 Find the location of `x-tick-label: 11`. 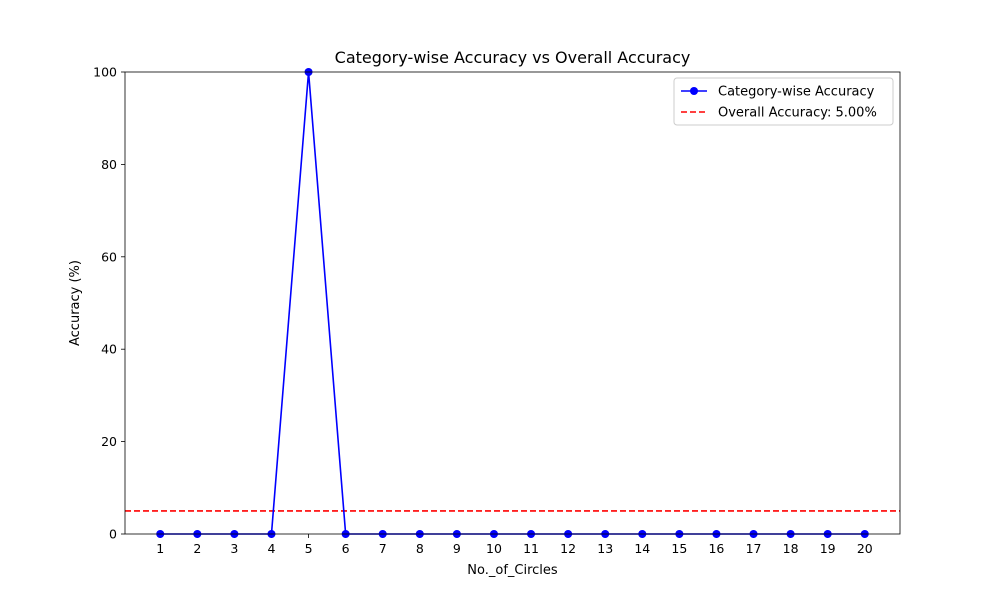

x-tick-label: 11 is located at coordinates (531, 548).